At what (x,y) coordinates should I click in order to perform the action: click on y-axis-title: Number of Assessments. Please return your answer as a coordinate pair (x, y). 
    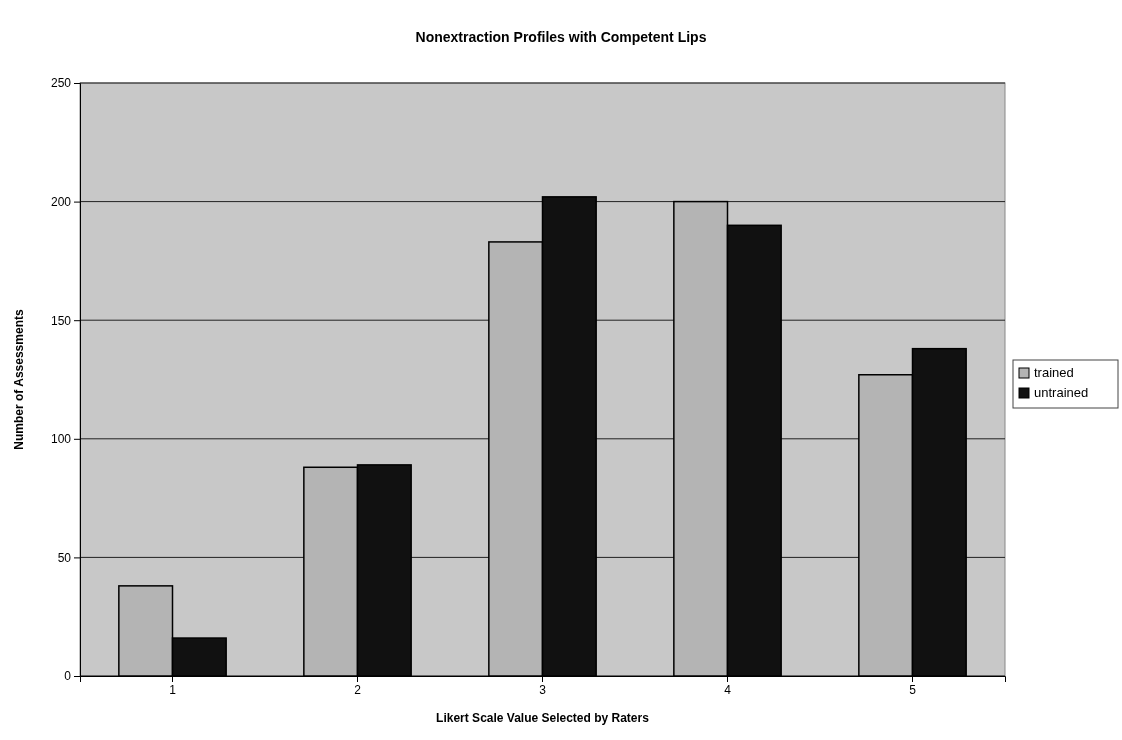
    Looking at the image, I should click on (19, 379).